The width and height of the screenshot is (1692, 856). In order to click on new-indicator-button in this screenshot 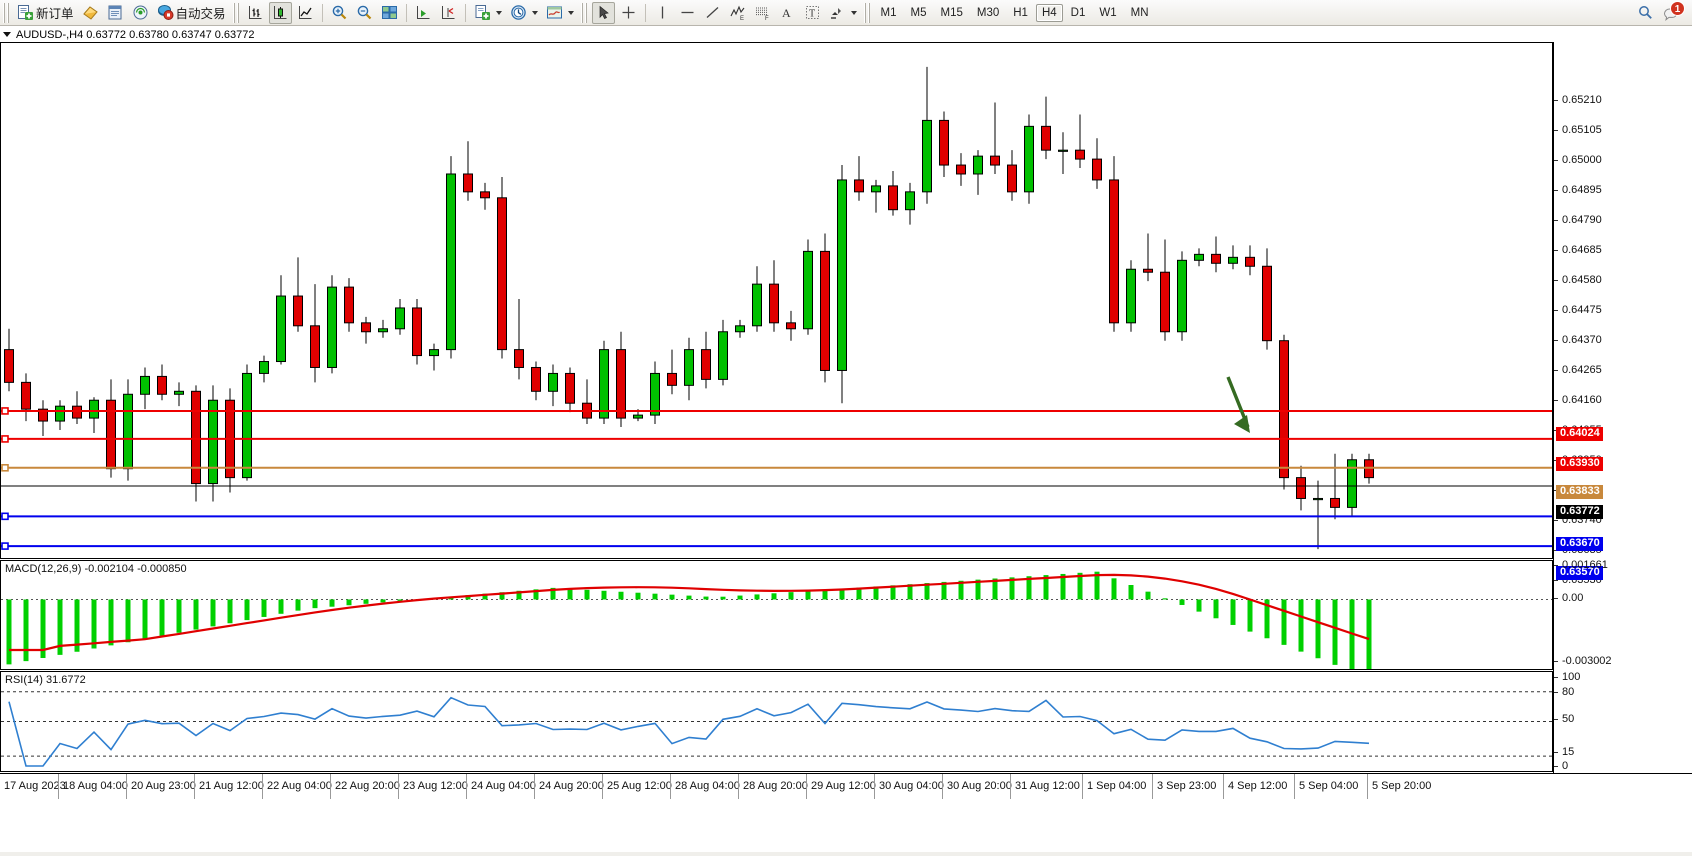, I will do `click(482, 13)`.